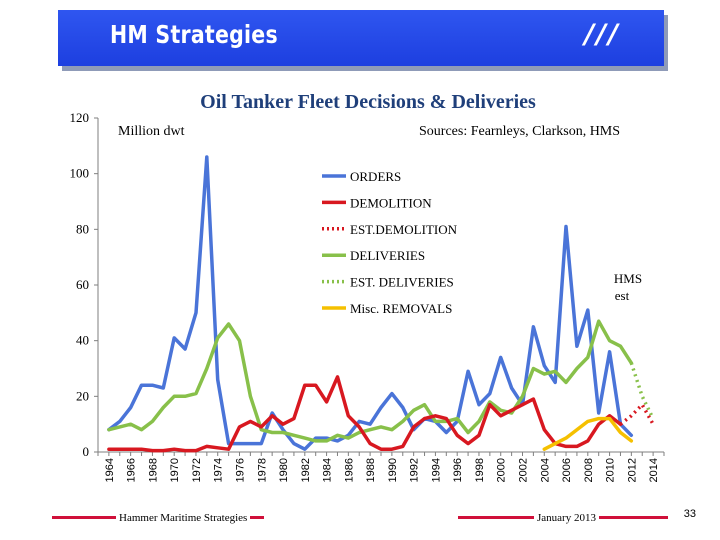 Image resolution: width=720 pixels, height=540 pixels. Describe the element at coordinates (361, 38) in the screenshot. I see `header-banner: HM Strategies ///` at that location.